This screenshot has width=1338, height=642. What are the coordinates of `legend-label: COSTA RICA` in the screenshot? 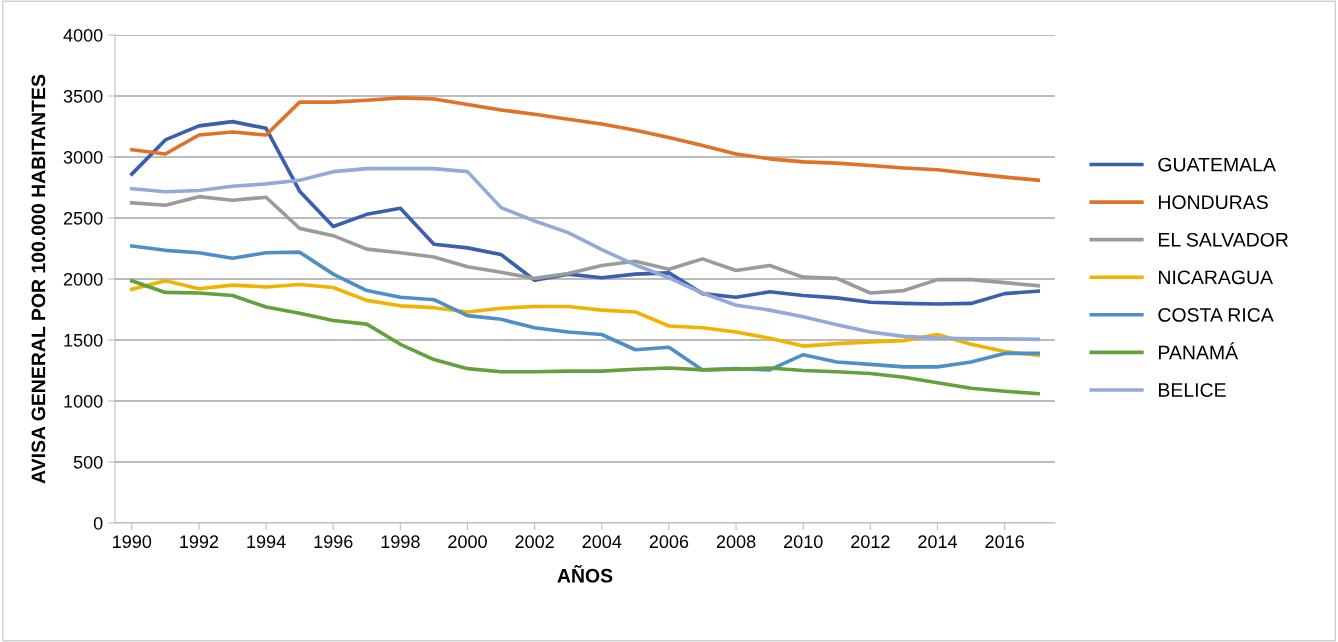 It's located at (1216, 315).